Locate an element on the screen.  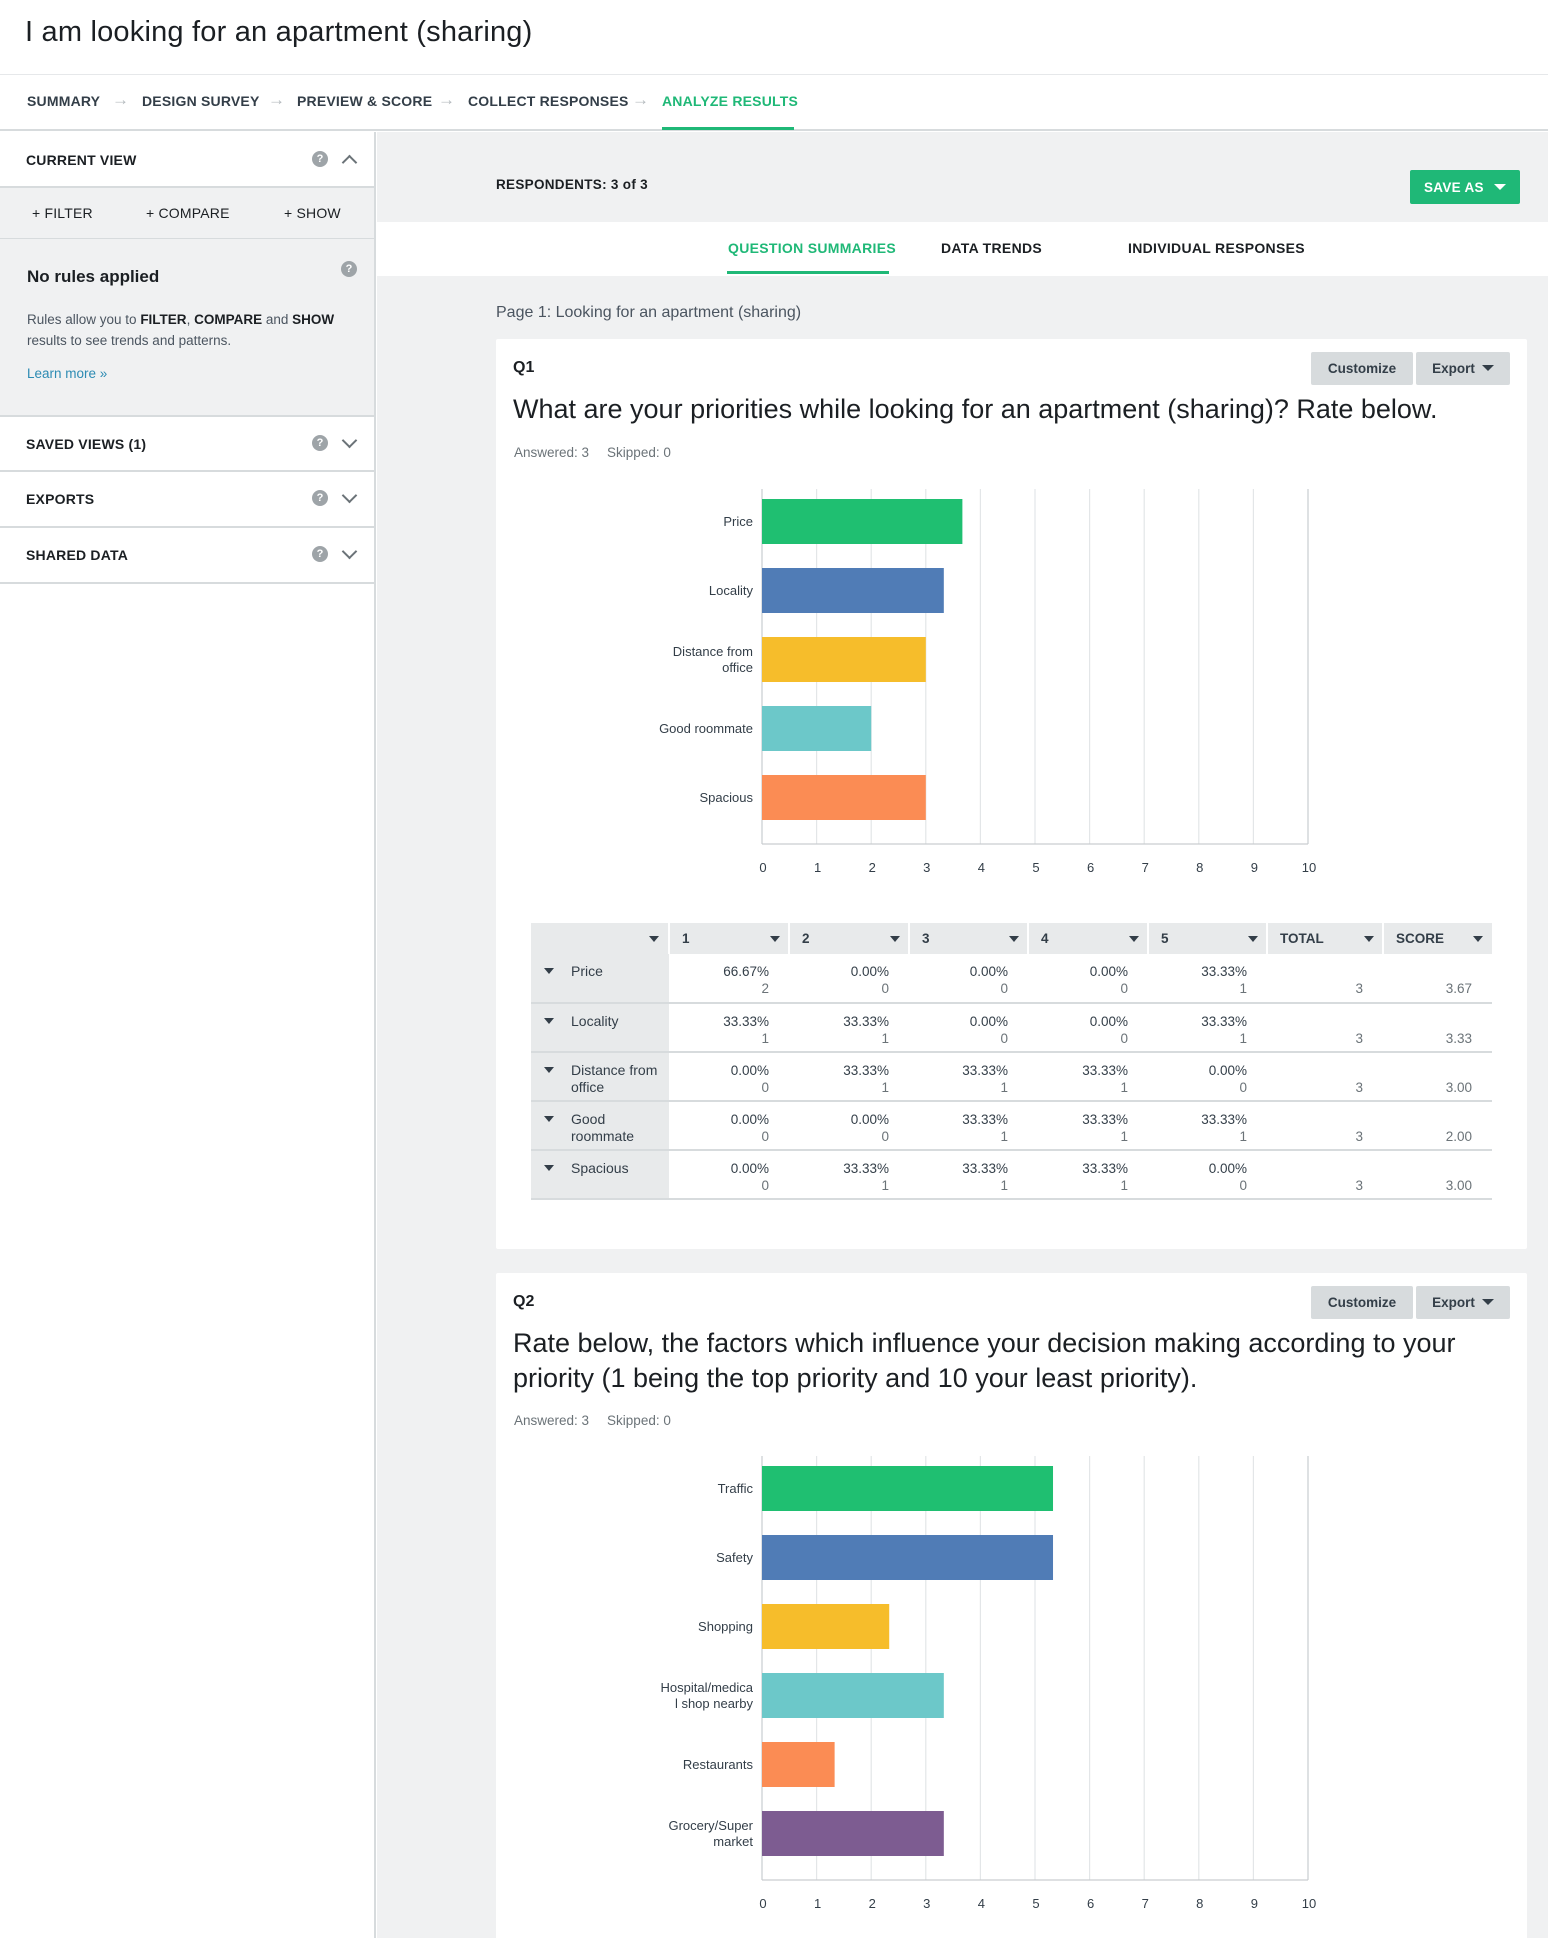
tab-data-trends: DATA TRENDS is located at coordinates (992, 248).